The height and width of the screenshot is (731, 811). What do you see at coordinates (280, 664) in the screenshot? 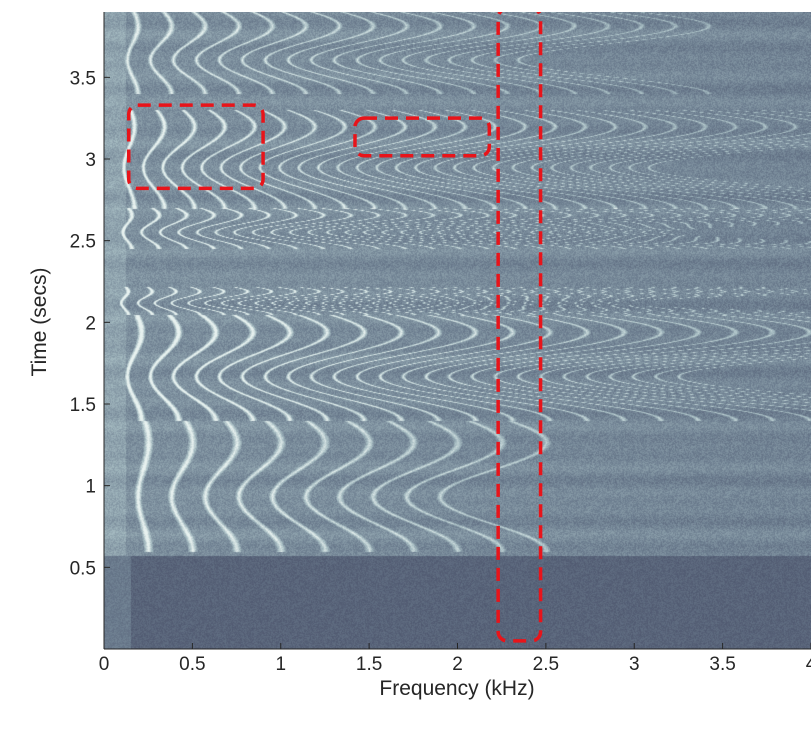
I see `x-tick-label: 1` at bounding box center [280, 664].